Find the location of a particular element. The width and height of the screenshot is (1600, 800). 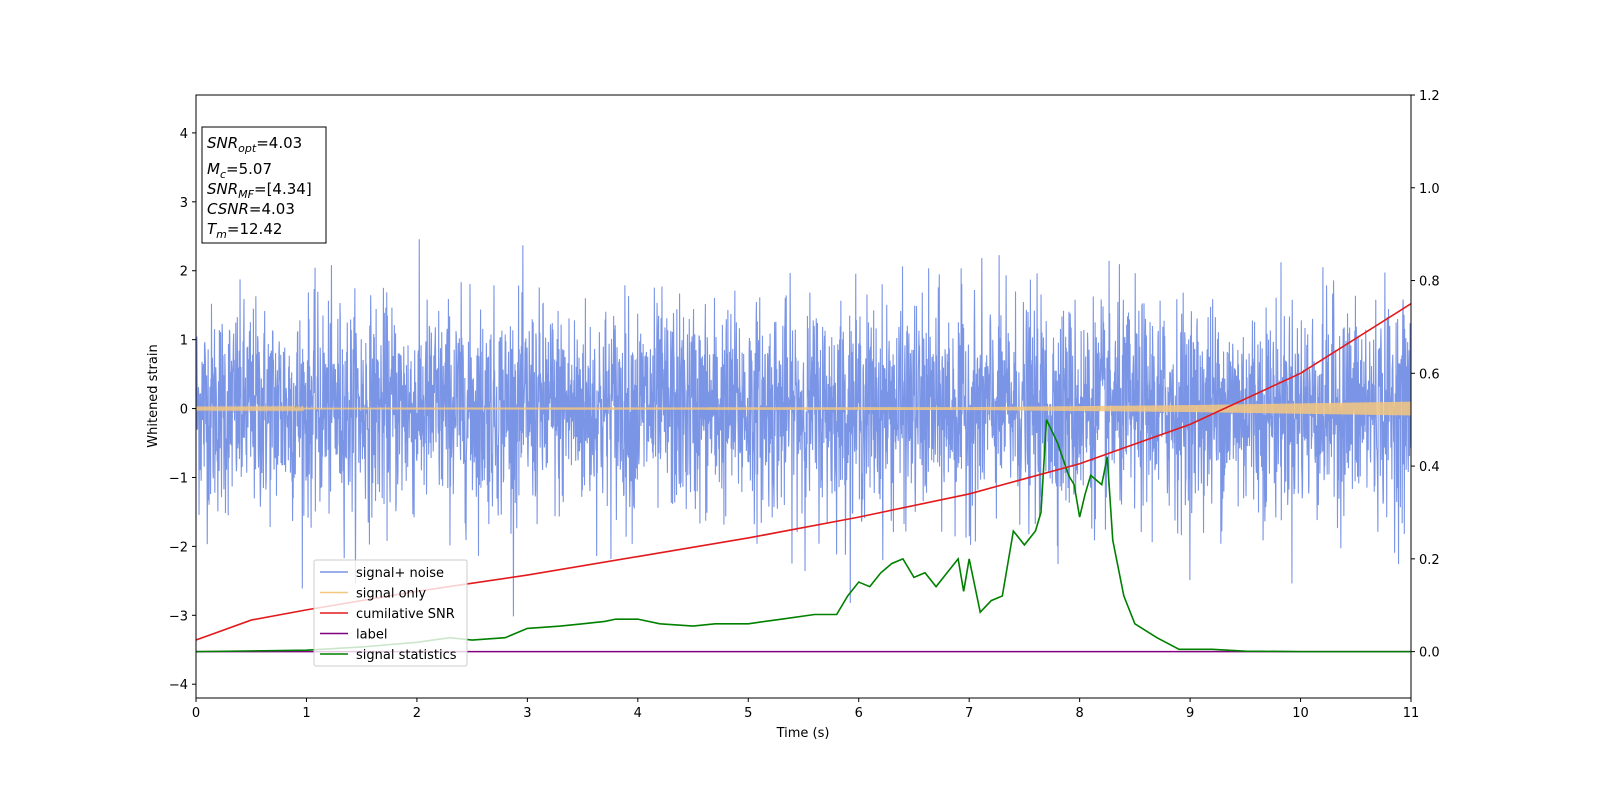

y-left-tick-label: 0 is located at coordinates (184, 410).